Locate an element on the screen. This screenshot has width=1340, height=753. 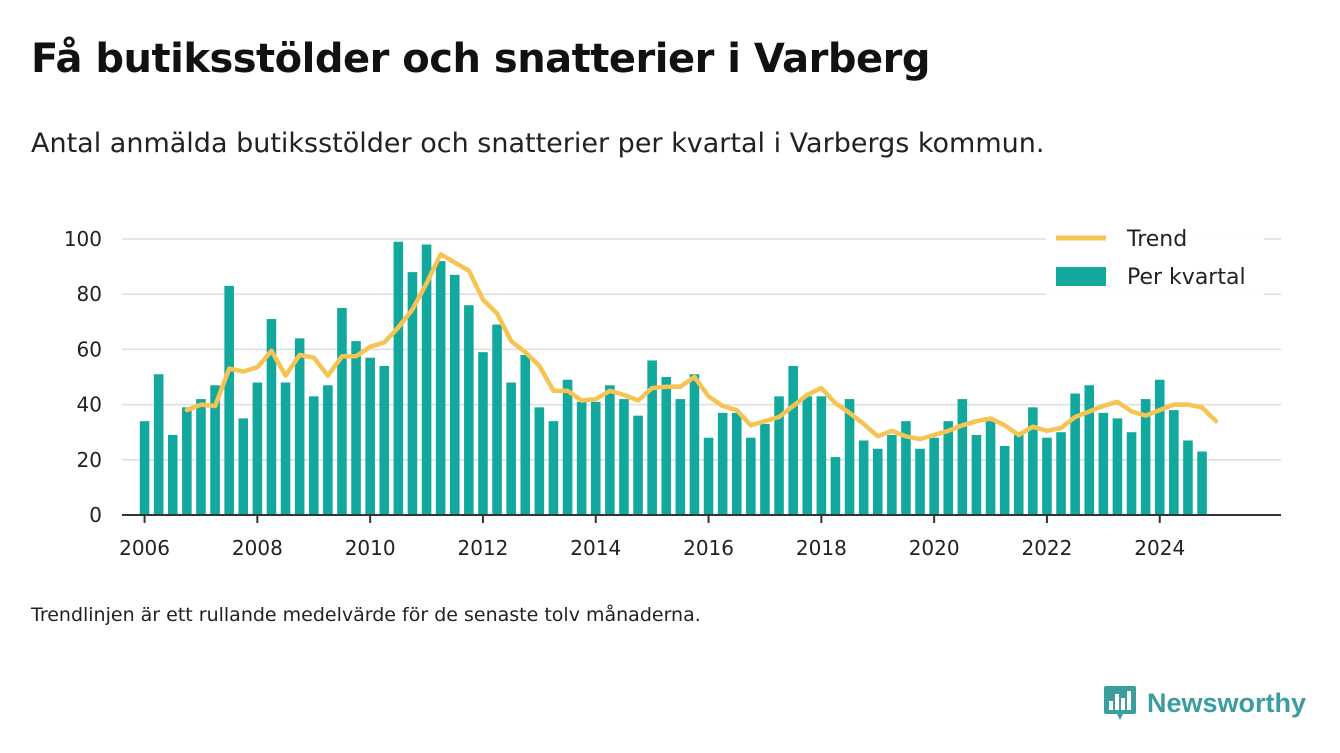
y-tick-label: 80 is located at coordinates (89, 294).